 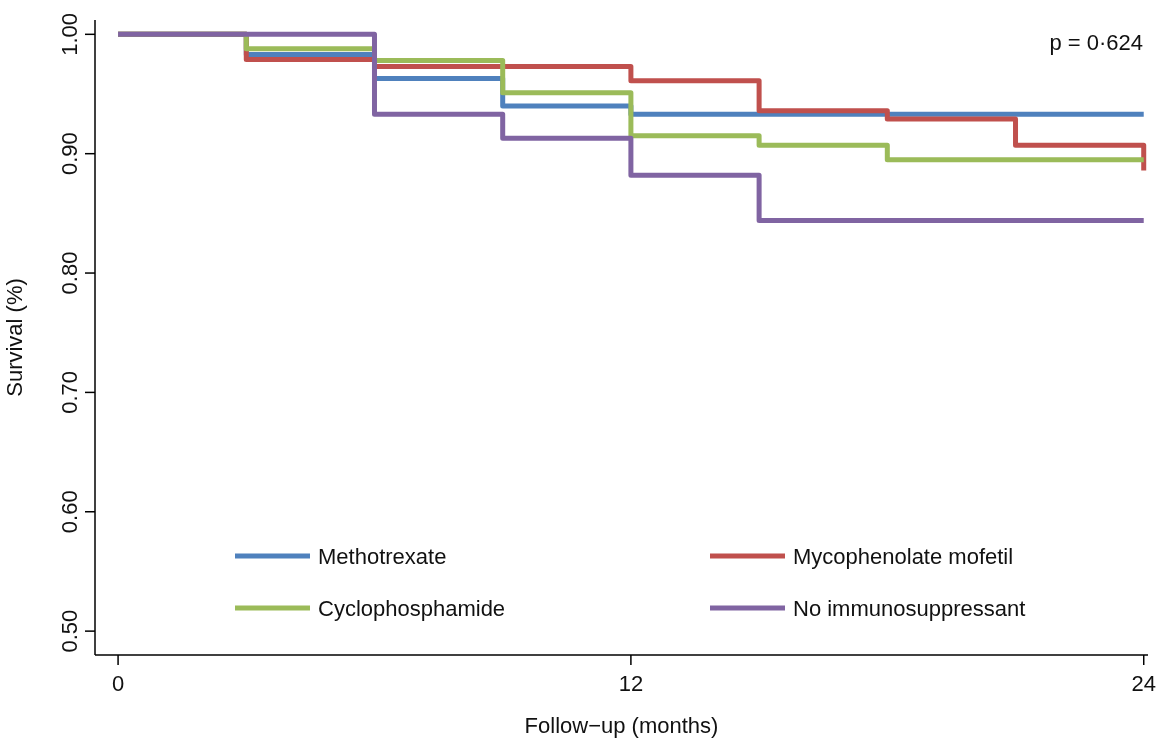 What do you see at coordinates (903, 556) in the screenshot?
I see `legend-label: Mycophenolate mofetil` at bounding box center [903, 556].